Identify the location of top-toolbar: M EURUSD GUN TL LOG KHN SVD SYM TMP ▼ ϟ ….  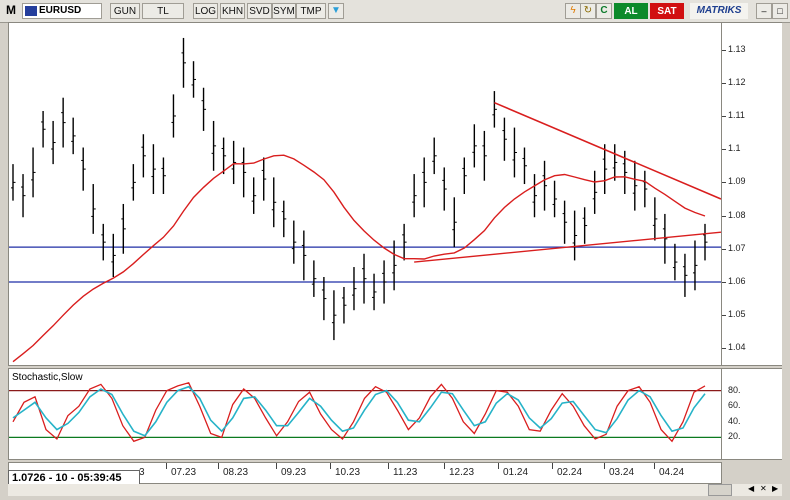
(395, 11).